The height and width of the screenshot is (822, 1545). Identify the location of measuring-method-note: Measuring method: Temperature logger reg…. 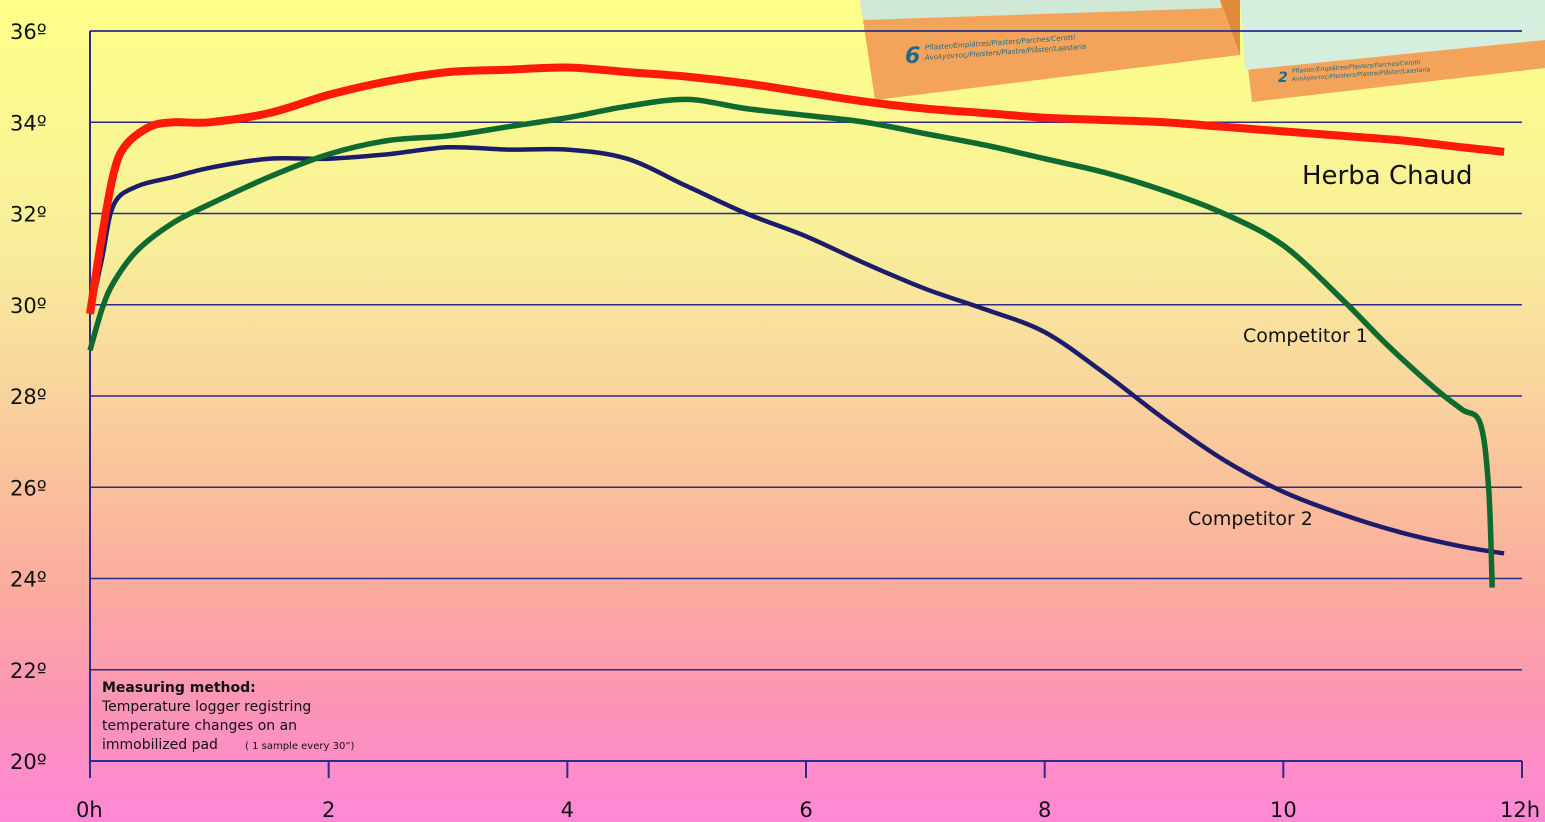
(227, 716).